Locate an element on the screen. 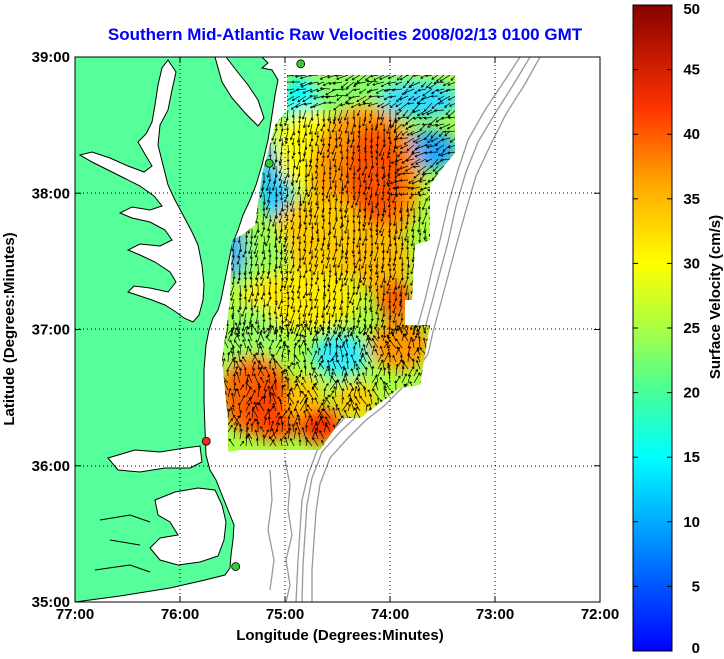 This screenshot has height=659, width=724. colorbar-tick-label: 20 is located at coordinates (691, 393).